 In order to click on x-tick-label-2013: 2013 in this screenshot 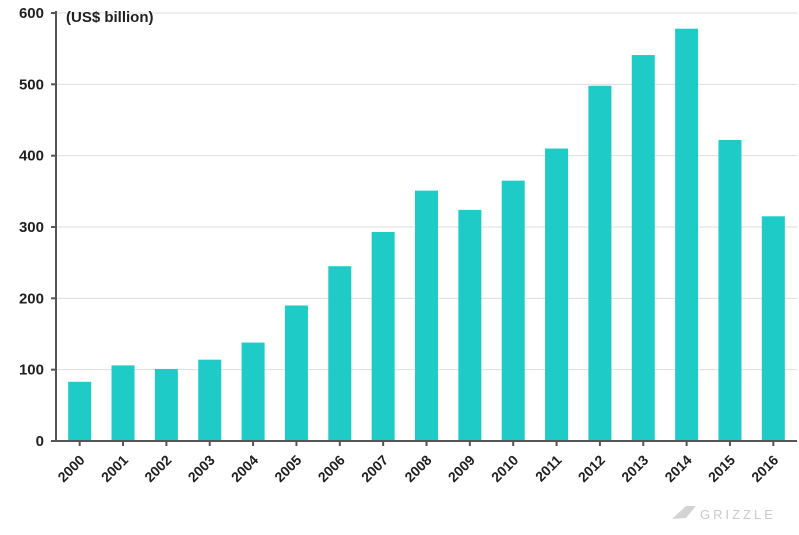, I will do `click(634, 468)`.